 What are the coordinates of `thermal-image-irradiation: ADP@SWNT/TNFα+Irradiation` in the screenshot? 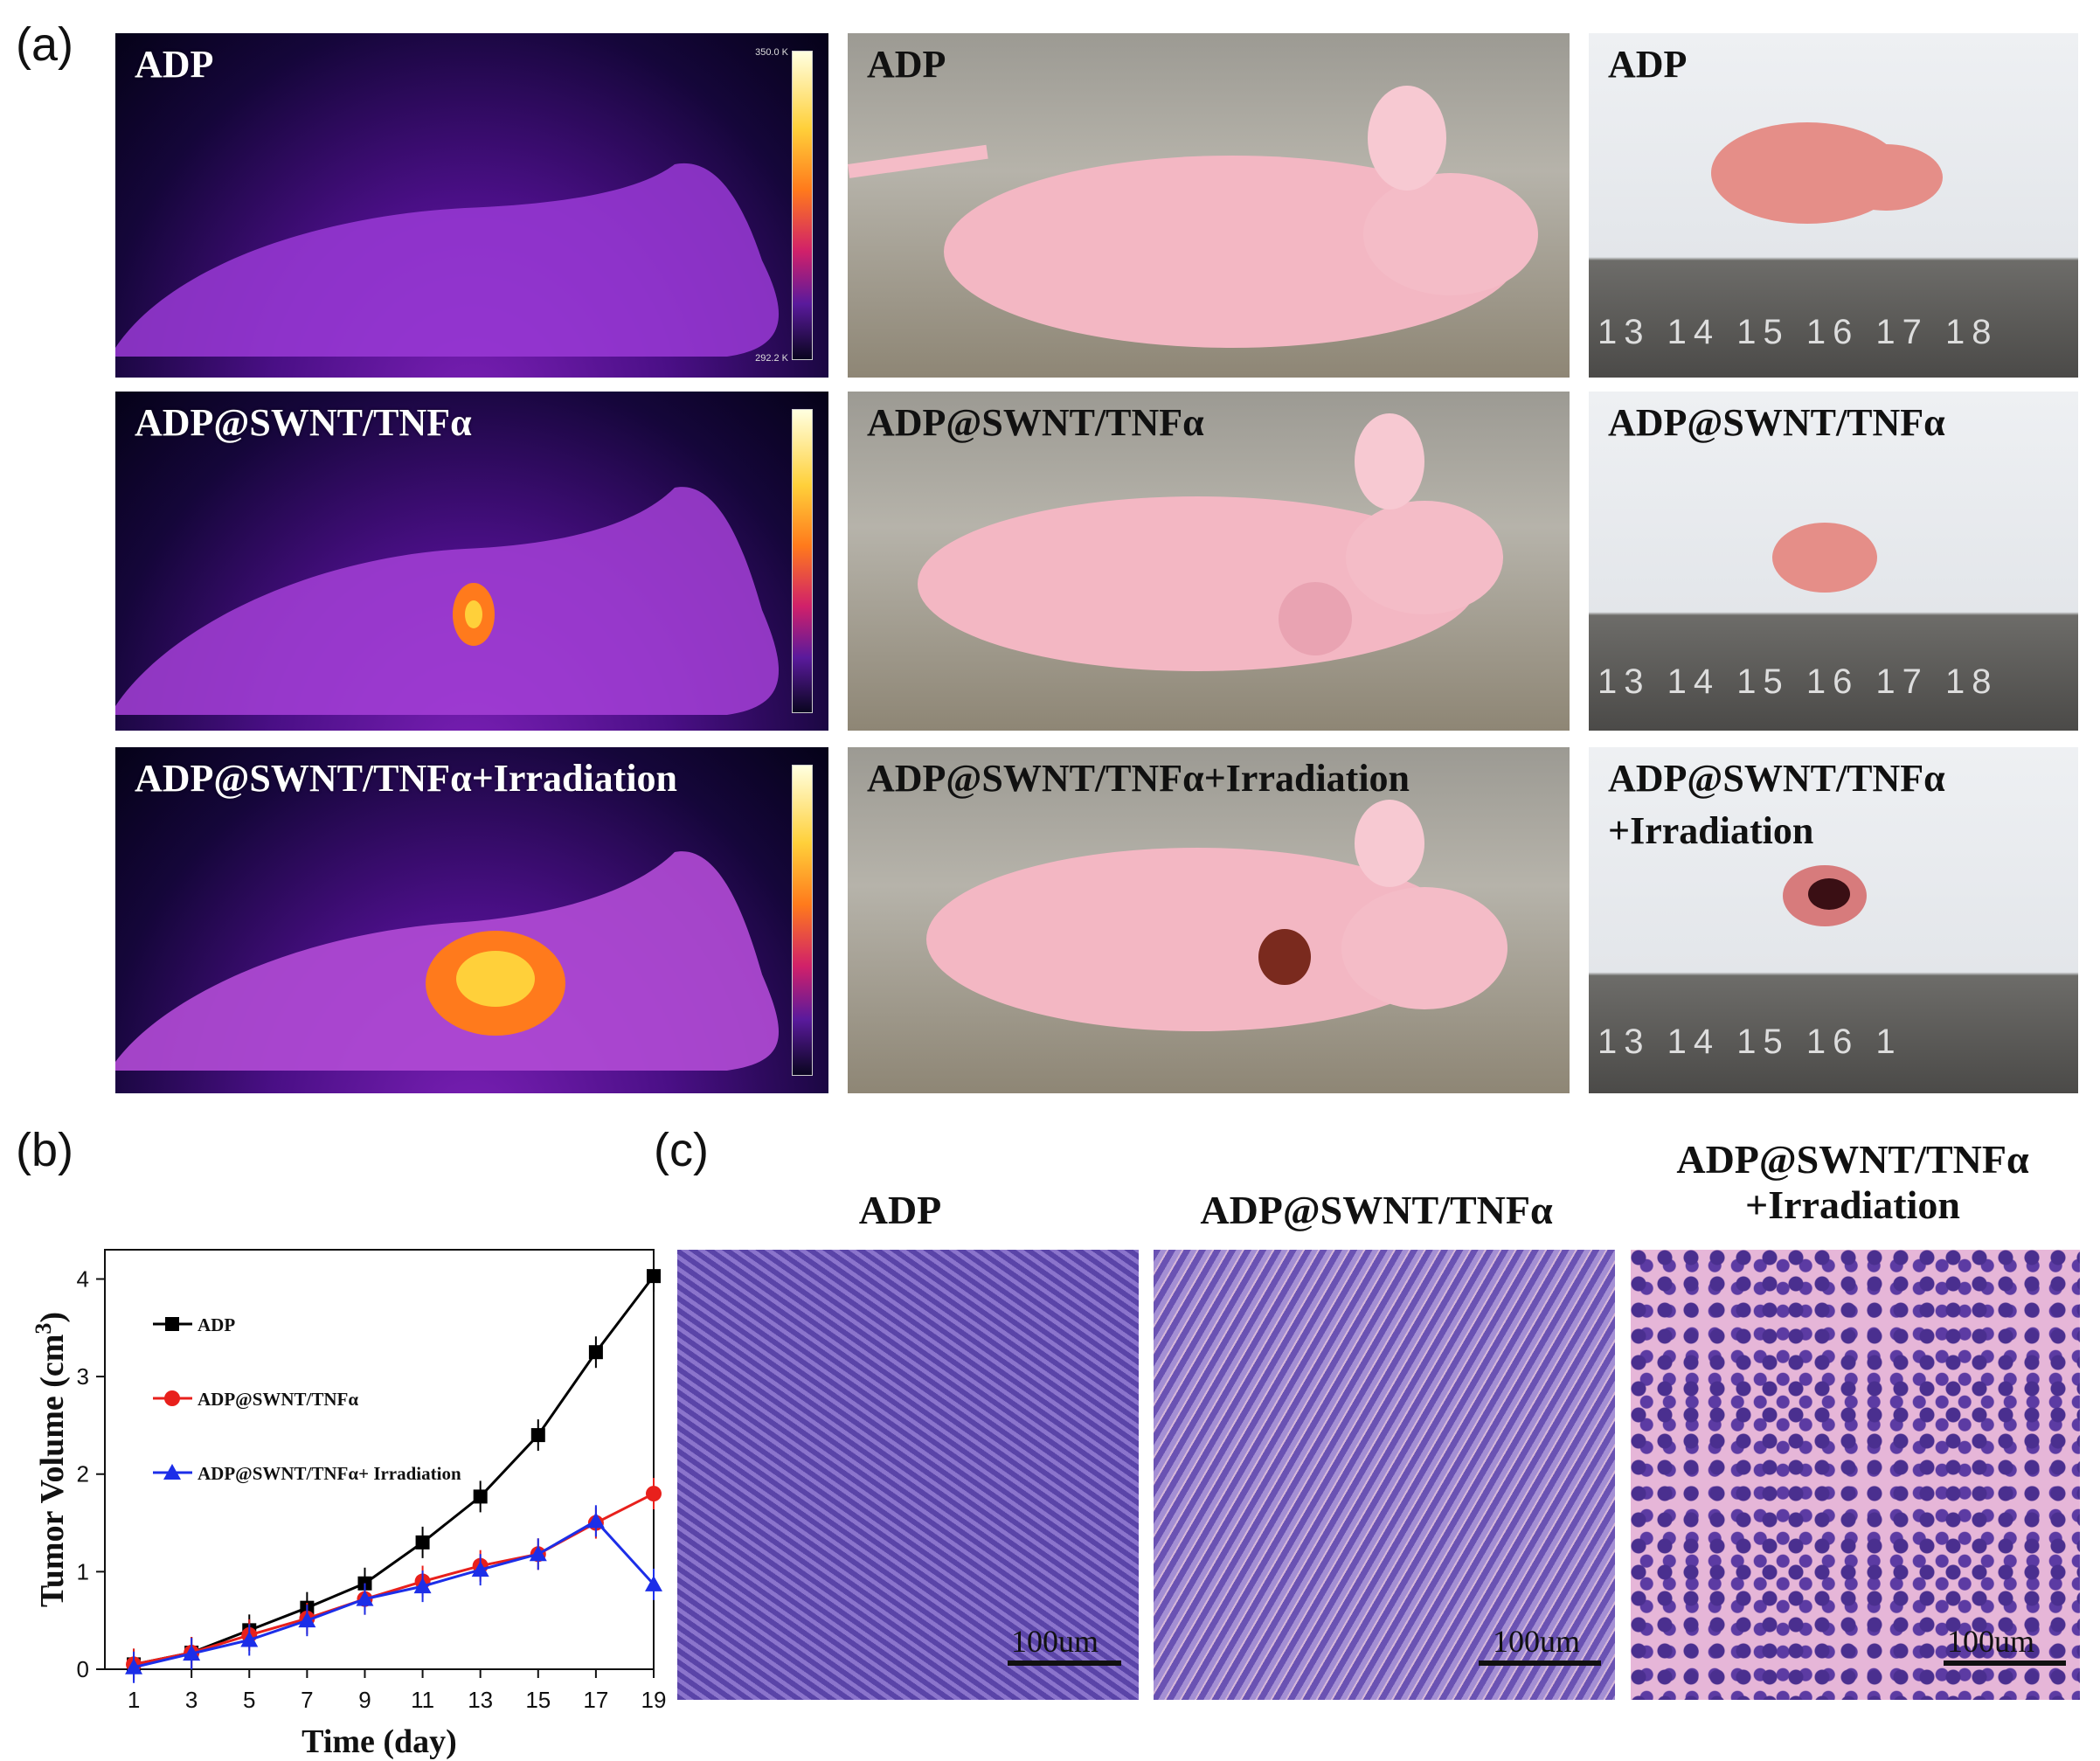 It's located at (472, 920).